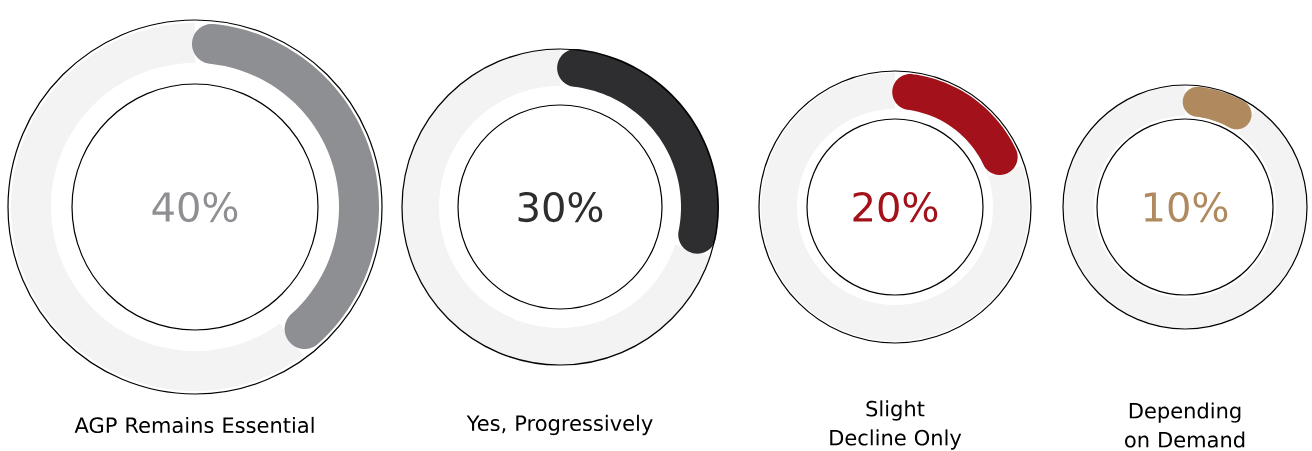  I want to click on text: 40%, so click(195, 207).